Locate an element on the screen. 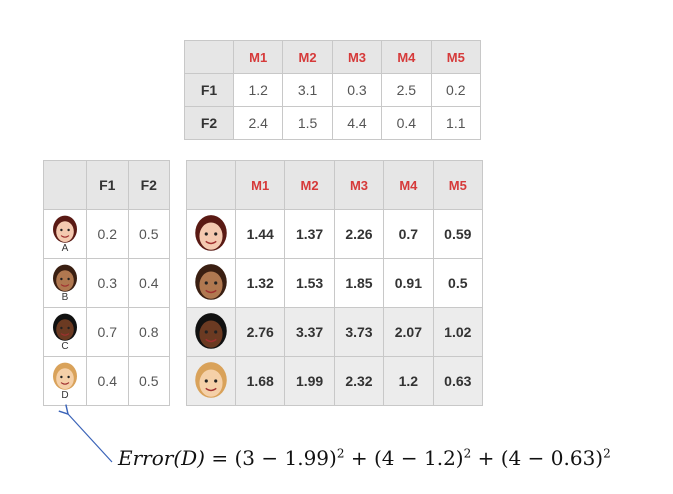 The width and height of the screenshot is (673, 494). predicted-rating: 1.85 is located at coordinates (359, 283).